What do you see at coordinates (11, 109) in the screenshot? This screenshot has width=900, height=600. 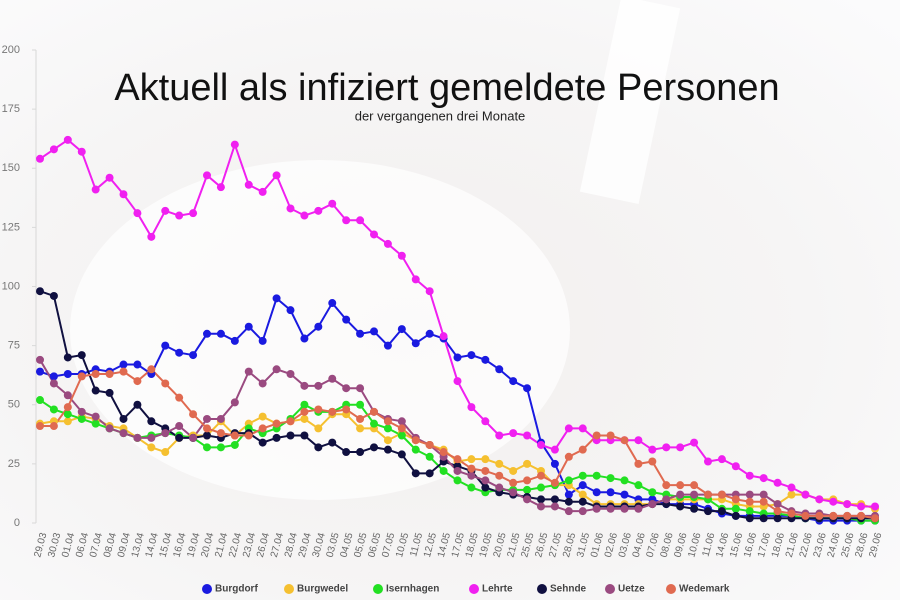 I see `y-tick-label: 175` at bounding box center [11, 109].